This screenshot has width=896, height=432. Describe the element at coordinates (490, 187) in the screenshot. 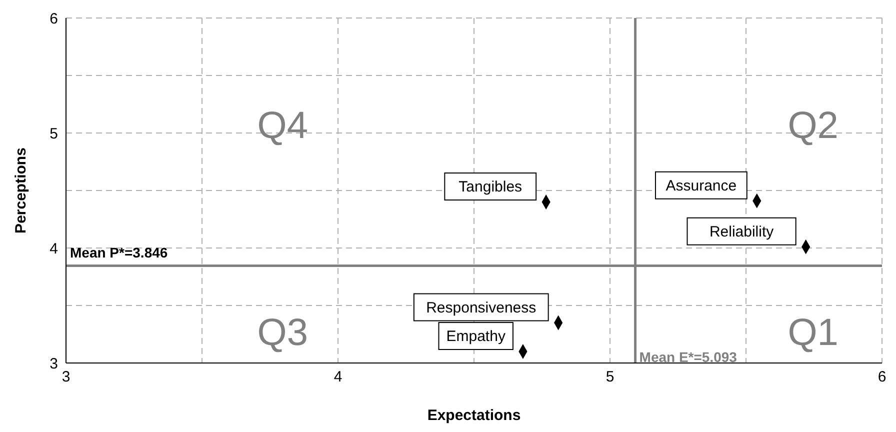

I see `annotation: Tangibles` at that location.